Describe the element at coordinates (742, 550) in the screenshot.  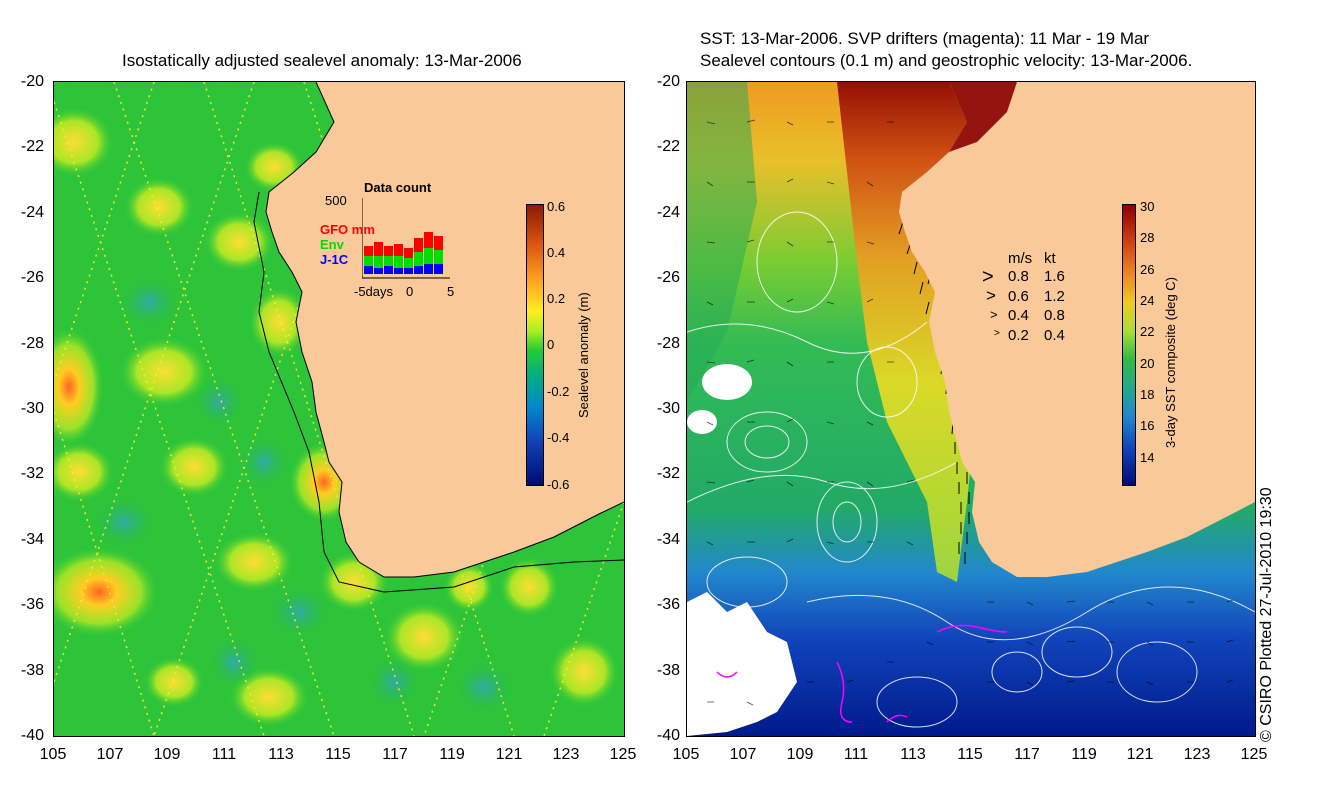
I see `cloud-mask` at that location.